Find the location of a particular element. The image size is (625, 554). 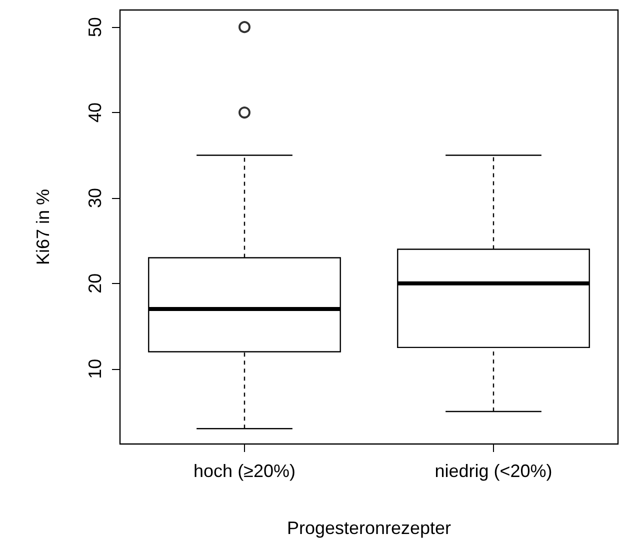

x-axis-title: Progesteronrezepter is located at coordinates (369, 528).